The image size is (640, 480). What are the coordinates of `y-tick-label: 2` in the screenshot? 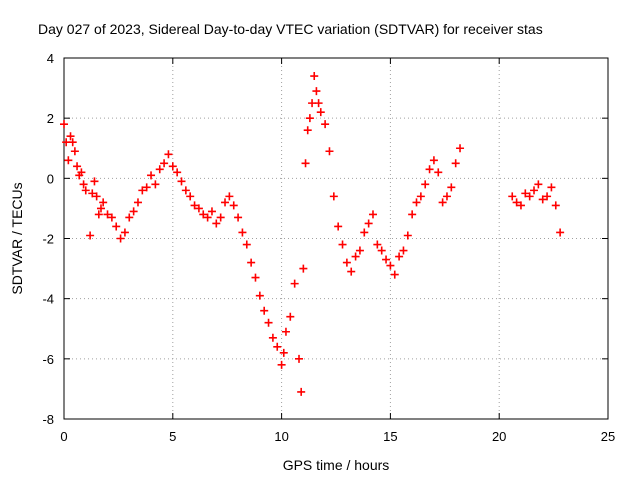 It's located at (50, 118).